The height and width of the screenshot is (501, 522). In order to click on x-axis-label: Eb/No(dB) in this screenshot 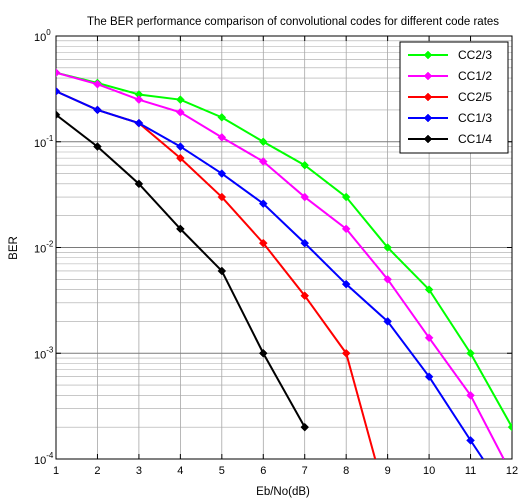, I will do `click(283, 492)`.